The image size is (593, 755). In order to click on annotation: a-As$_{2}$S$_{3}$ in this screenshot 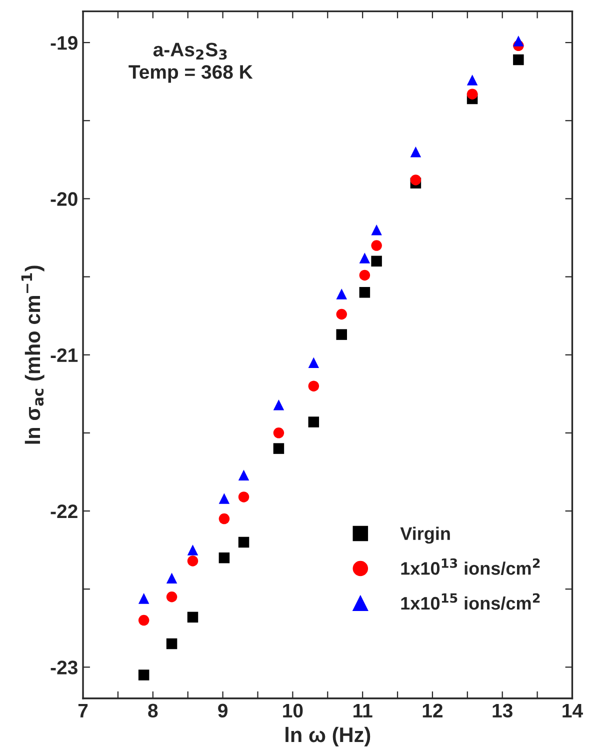, I will do `click(190, 51)`.